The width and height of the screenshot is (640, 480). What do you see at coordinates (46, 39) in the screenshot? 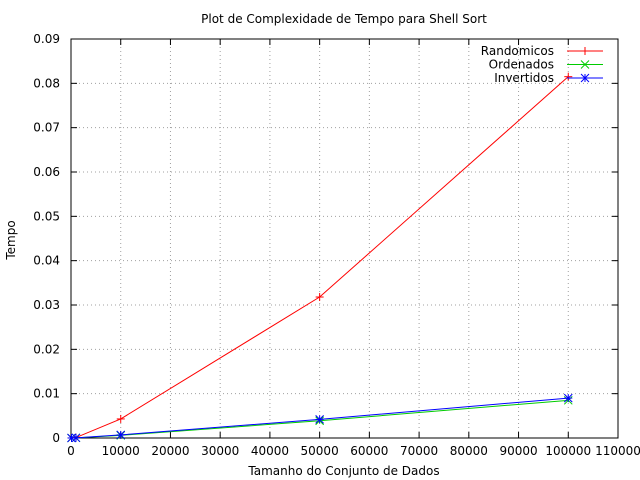
I see `y-tick-label: 0.09` at bounding box center [46, 39].